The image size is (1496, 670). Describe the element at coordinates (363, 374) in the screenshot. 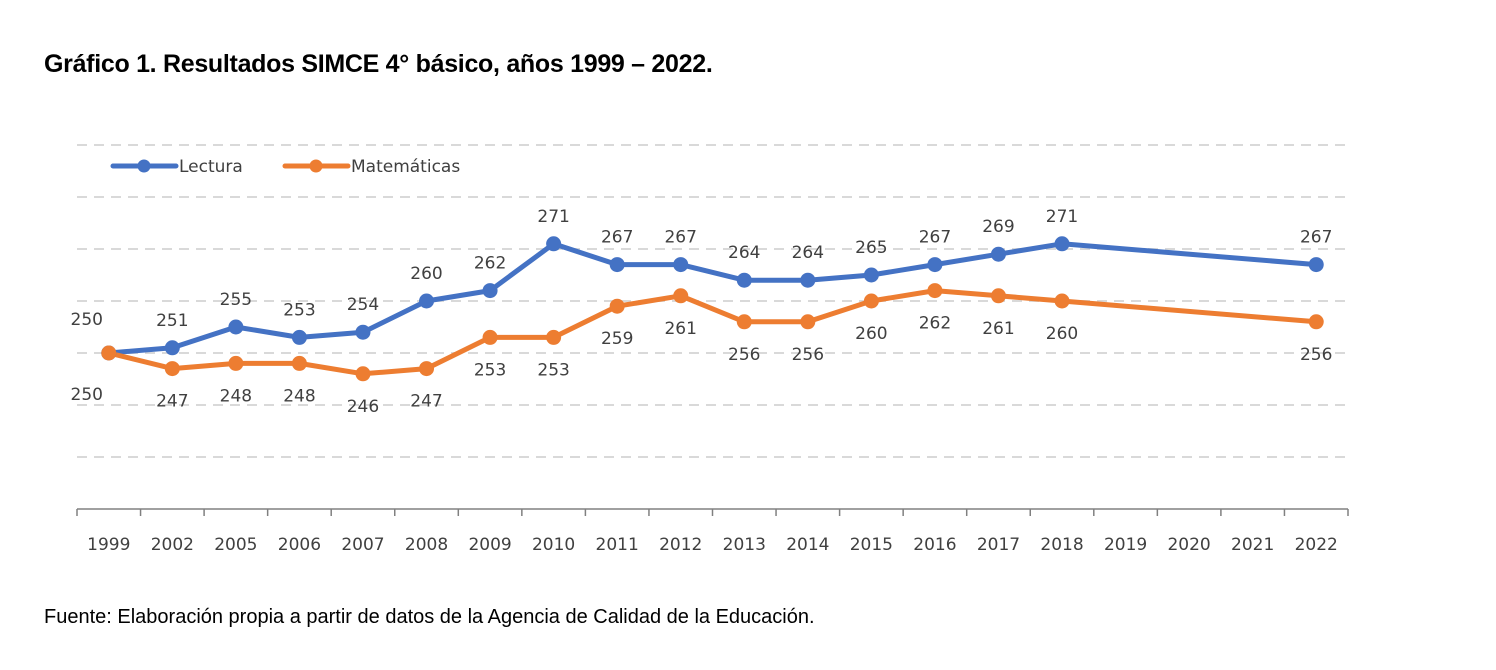

I see `marker-matemáticas-2007` at that location.